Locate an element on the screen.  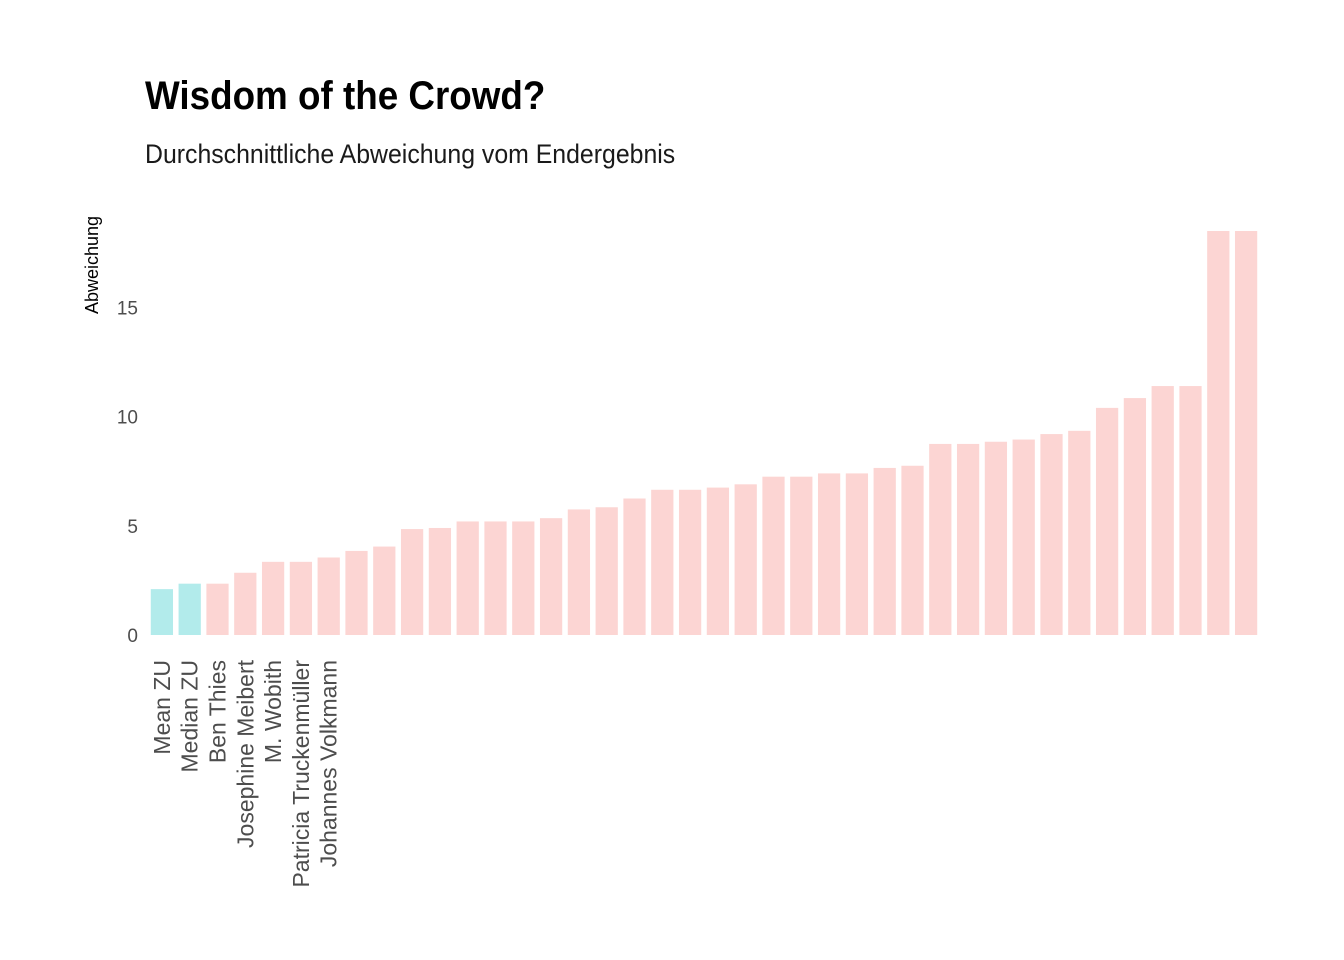
y-axis-ticks: 0 5 10 15 is located at coordinates (127, 472).